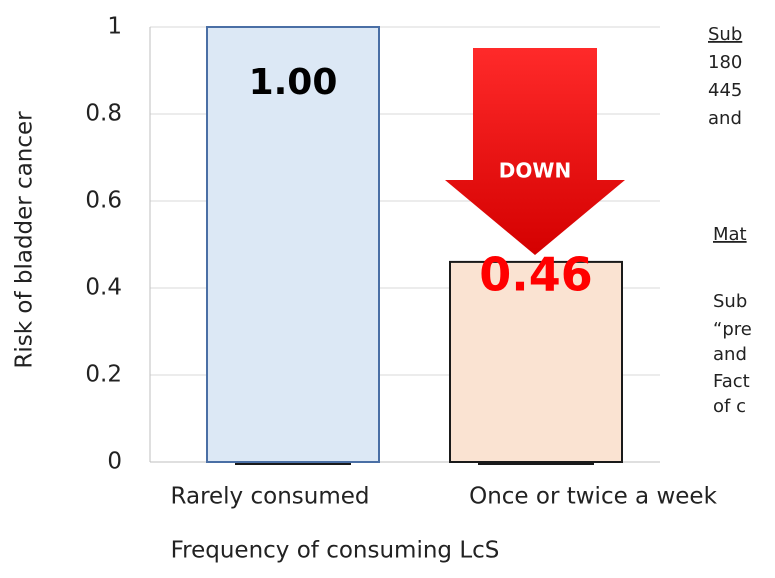  What do you see at coordinates (25, 240) in the screenshot?
I see `y-axis-title: Risk of bladder cancer` at bounding box center [25, 240].